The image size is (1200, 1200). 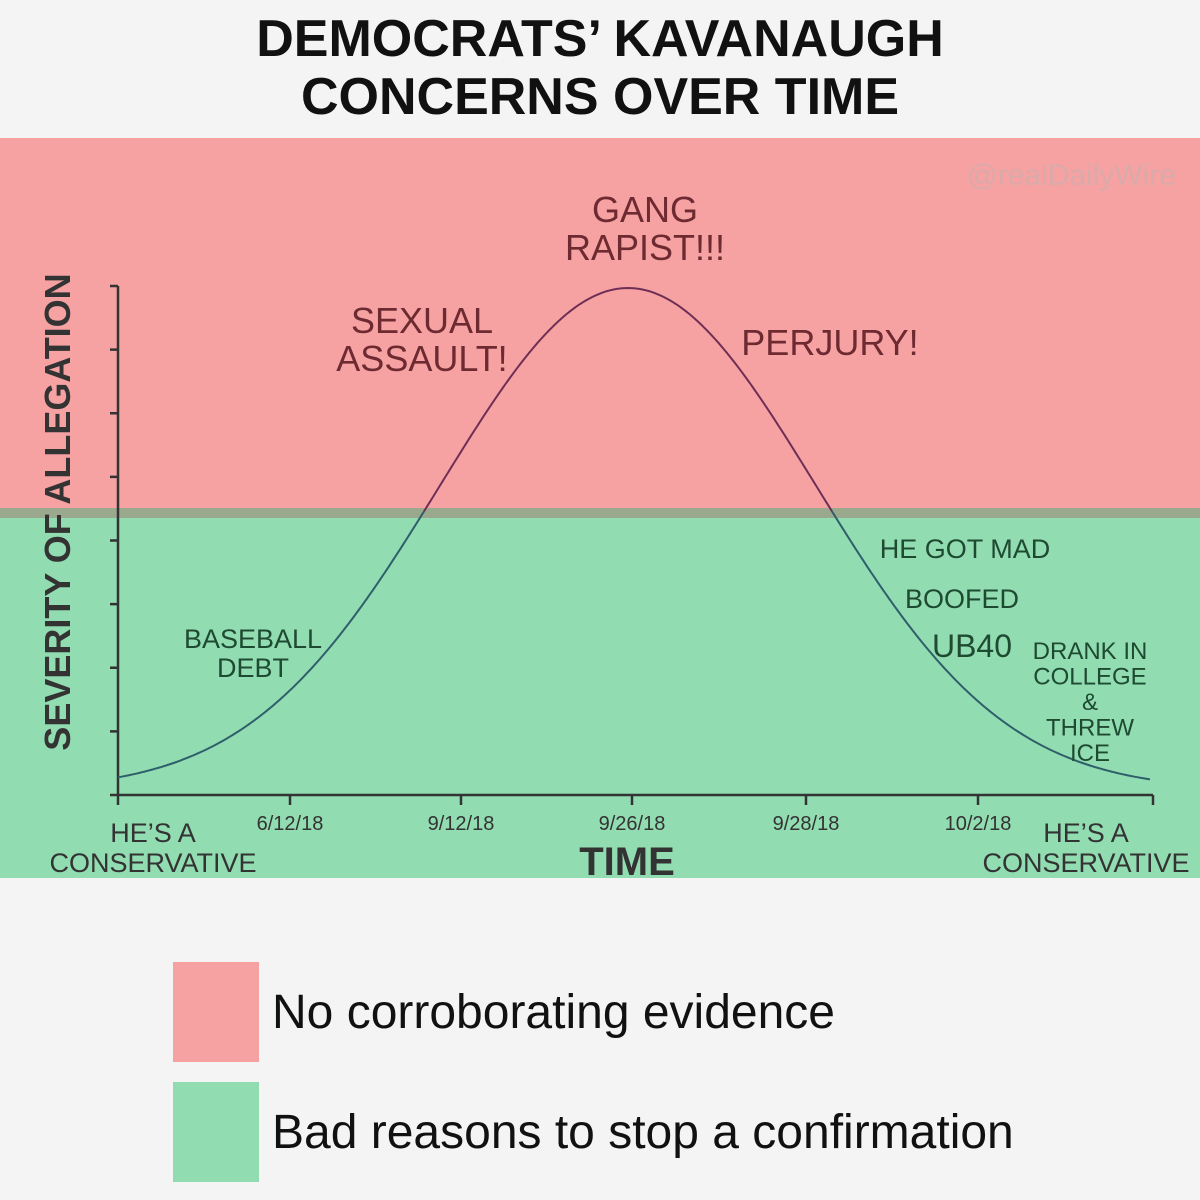 I want to click on legend-label-green: Bad reasons to stop a confirmation, so click(x=643, y=1132).